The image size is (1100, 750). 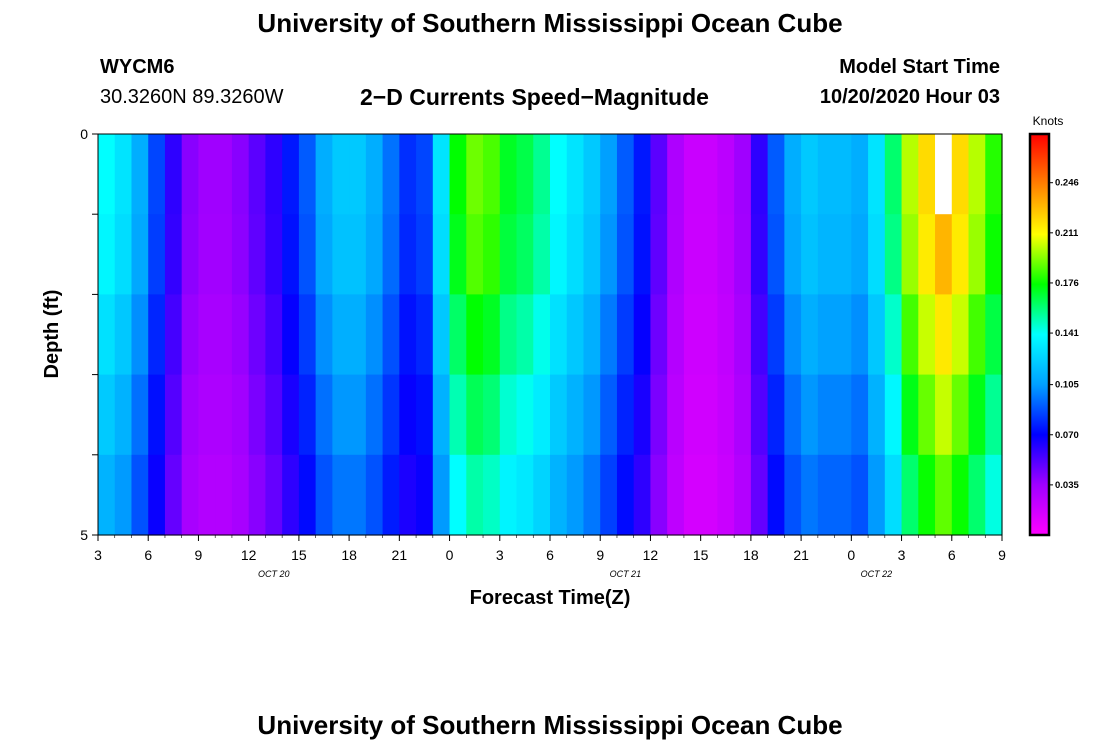 I want to click on model-start-value: 10/20/2020 Hour 03, so click(x=909, y=97).